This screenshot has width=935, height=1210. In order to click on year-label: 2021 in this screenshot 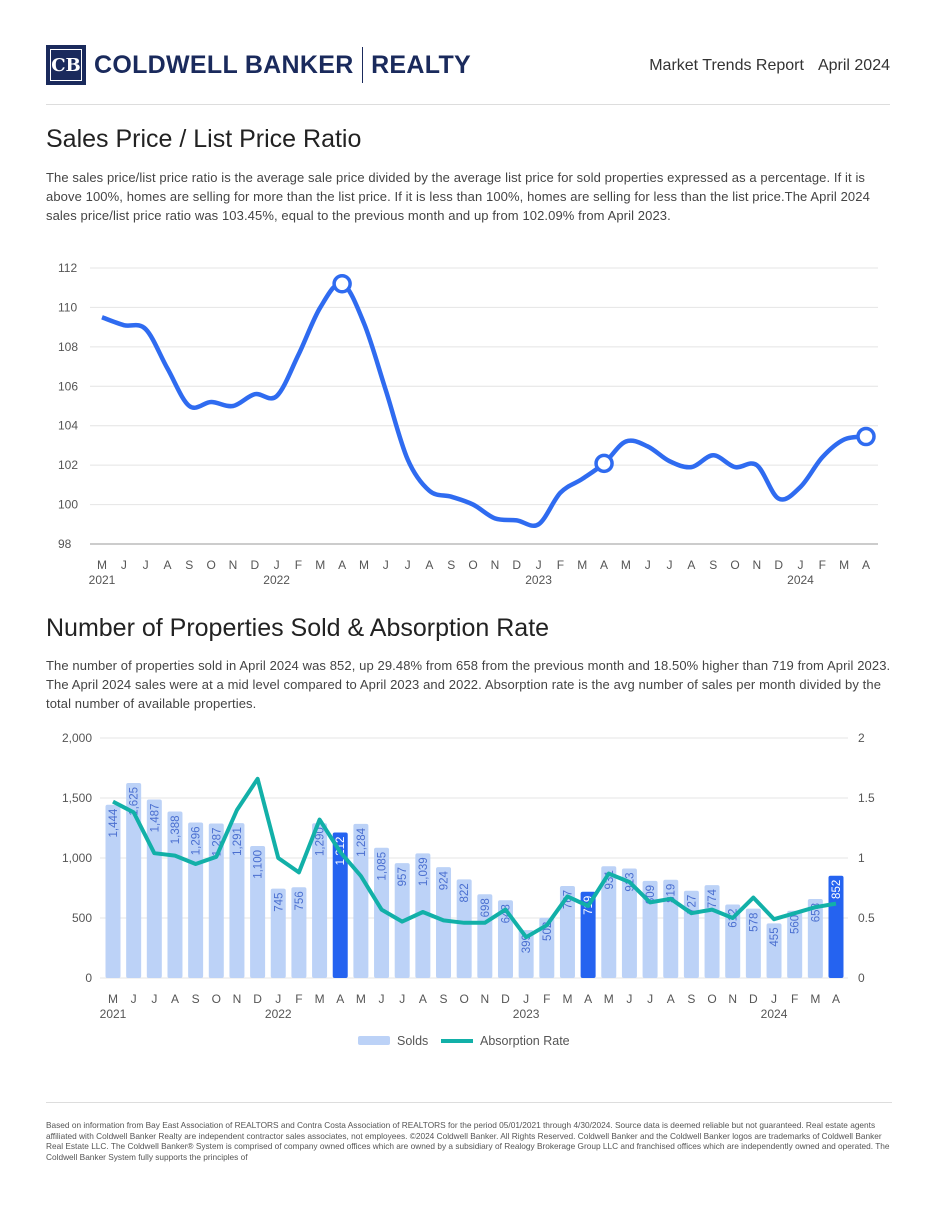, I will do `click(102, 580)`.